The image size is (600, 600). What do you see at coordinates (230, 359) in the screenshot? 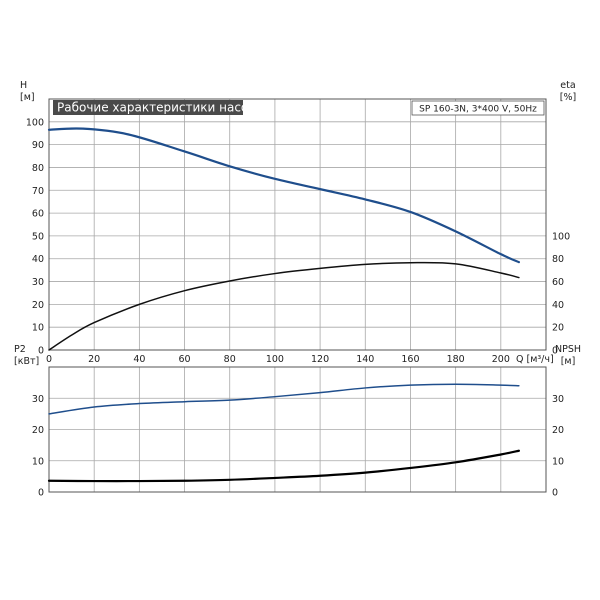
I see `x-tick-label: 80` at bounding box center [230, 359].